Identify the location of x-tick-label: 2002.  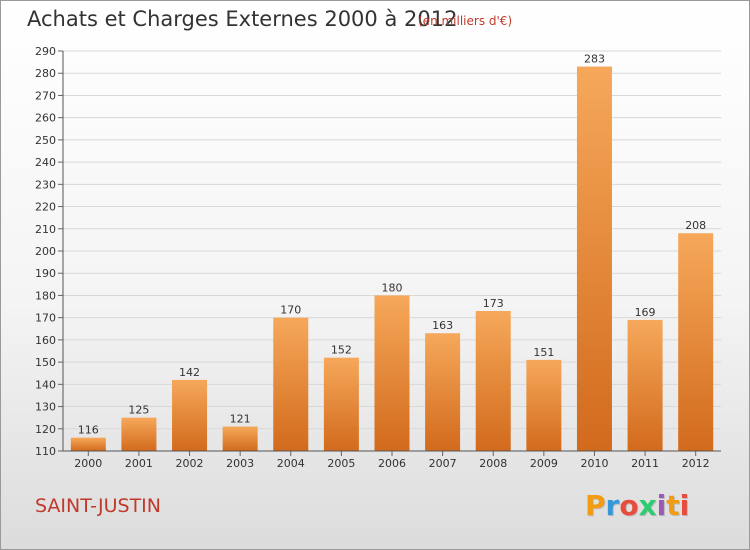
(190, 463).